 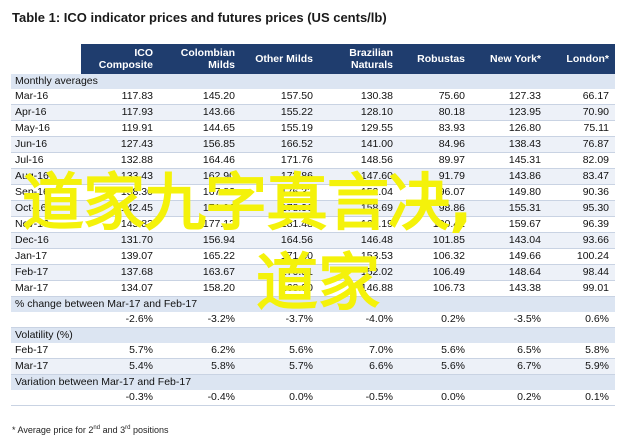 What do you see at coordinates (200, 288) in the screenshot?
I see `value-cell: 158.20` at bounding box center [200, 288].